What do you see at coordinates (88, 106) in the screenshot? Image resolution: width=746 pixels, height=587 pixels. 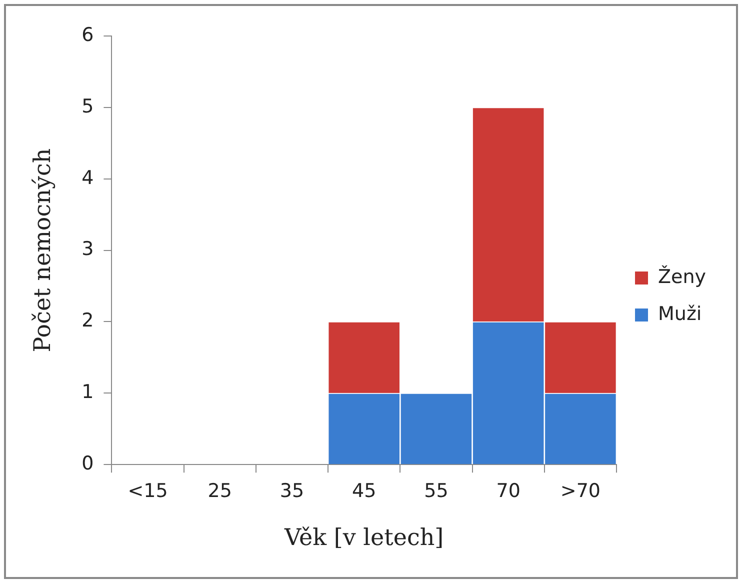 I see `y-tick-label: 5` at bounding box center [88, 106].